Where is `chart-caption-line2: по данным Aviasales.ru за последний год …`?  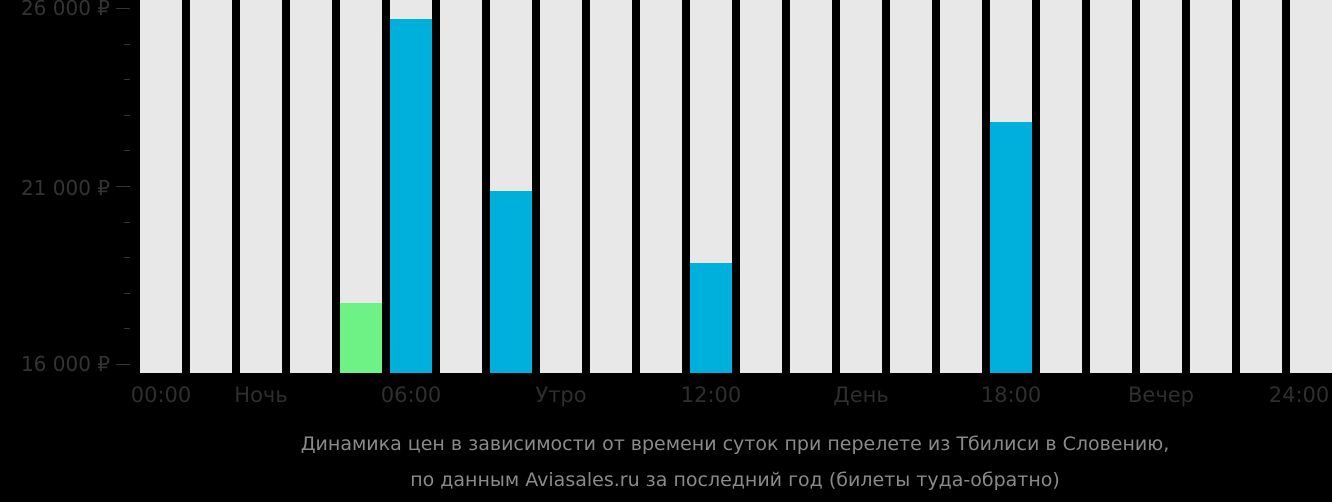 chart-caption-line2: по данным Aviasales.ru за последний год … is located at coordinates (735, 480).